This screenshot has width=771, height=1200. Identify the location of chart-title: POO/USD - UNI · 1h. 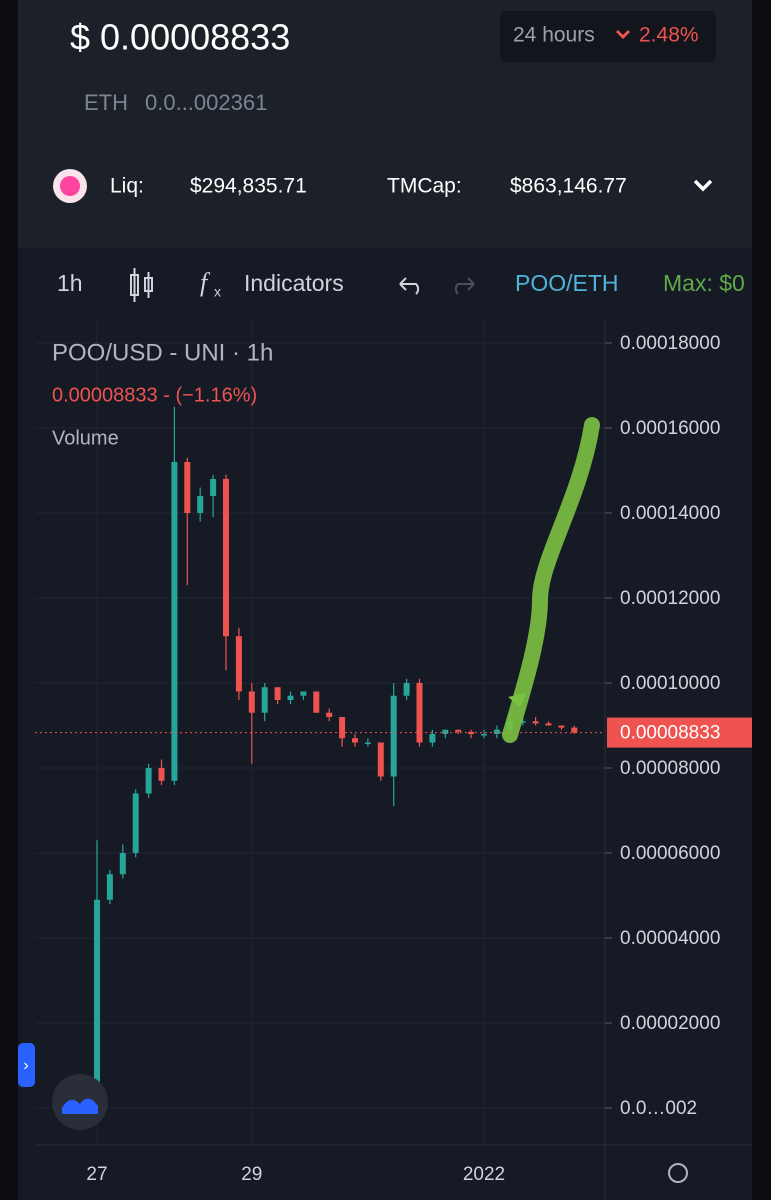
(162, 352).